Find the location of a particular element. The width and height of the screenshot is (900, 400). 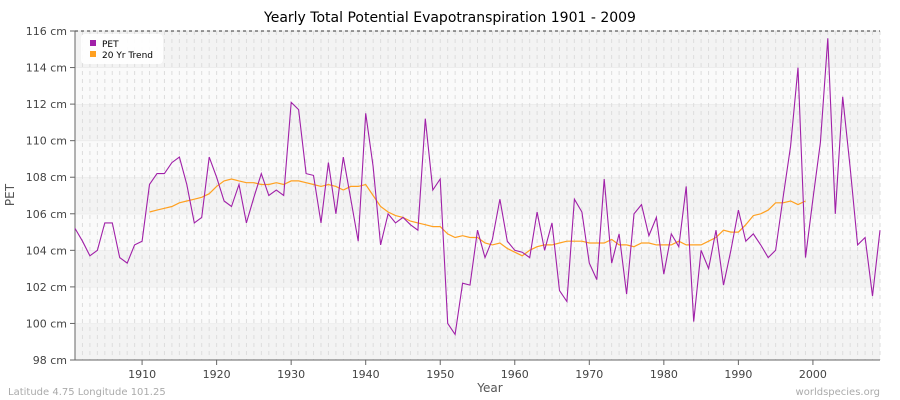

legend-label-trend: 20 Yr Trend is located at coordinates (127, 56).